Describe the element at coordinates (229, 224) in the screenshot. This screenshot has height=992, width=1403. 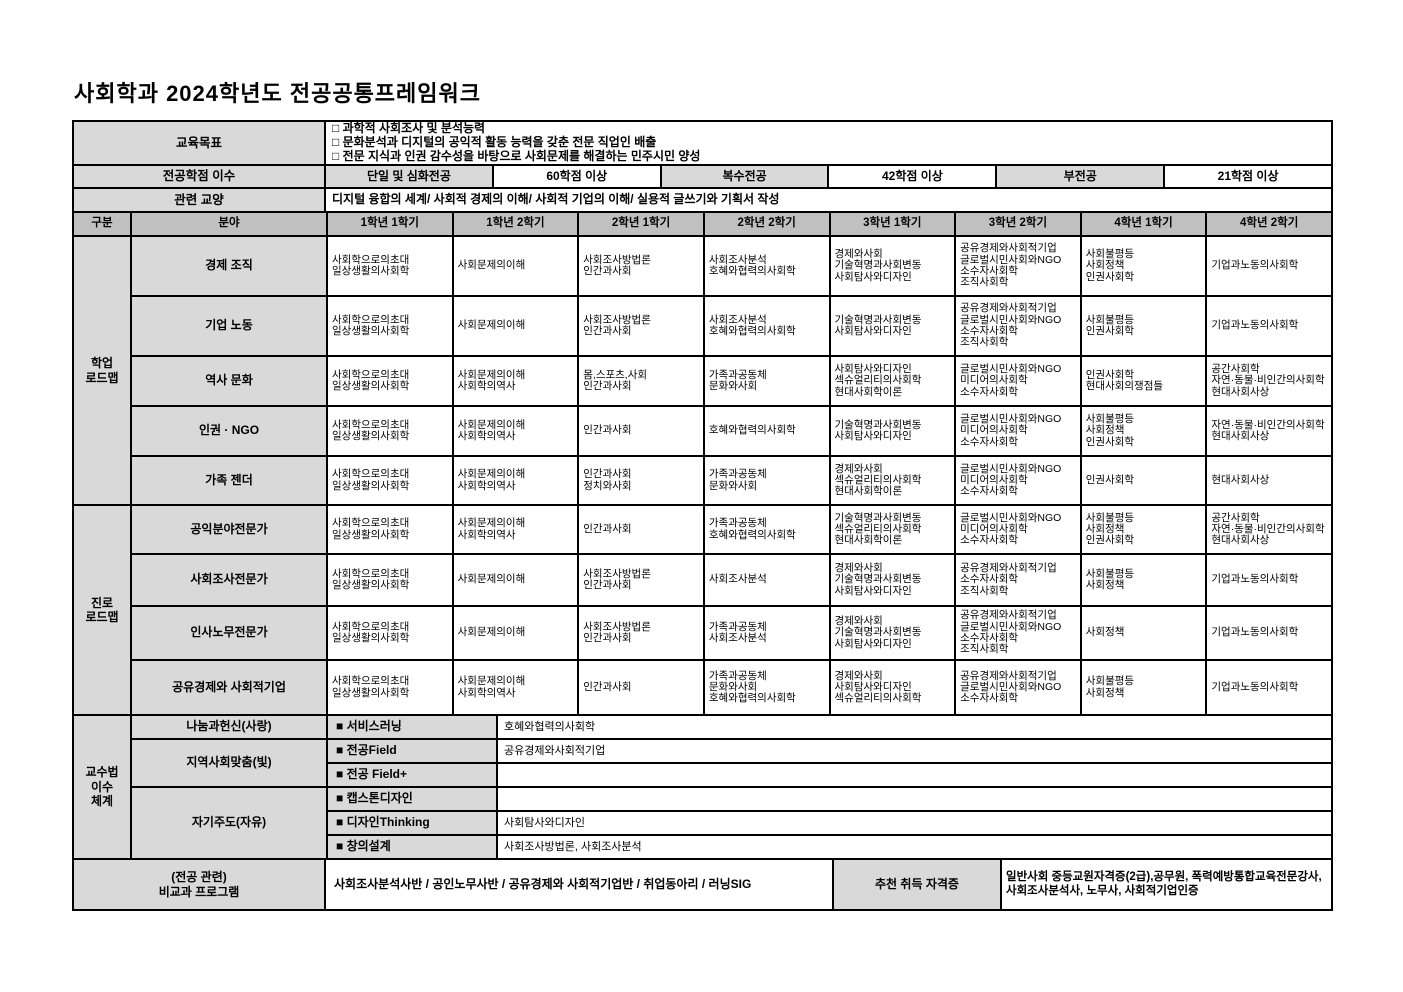
I see `column-header-field: 분야` at that location.